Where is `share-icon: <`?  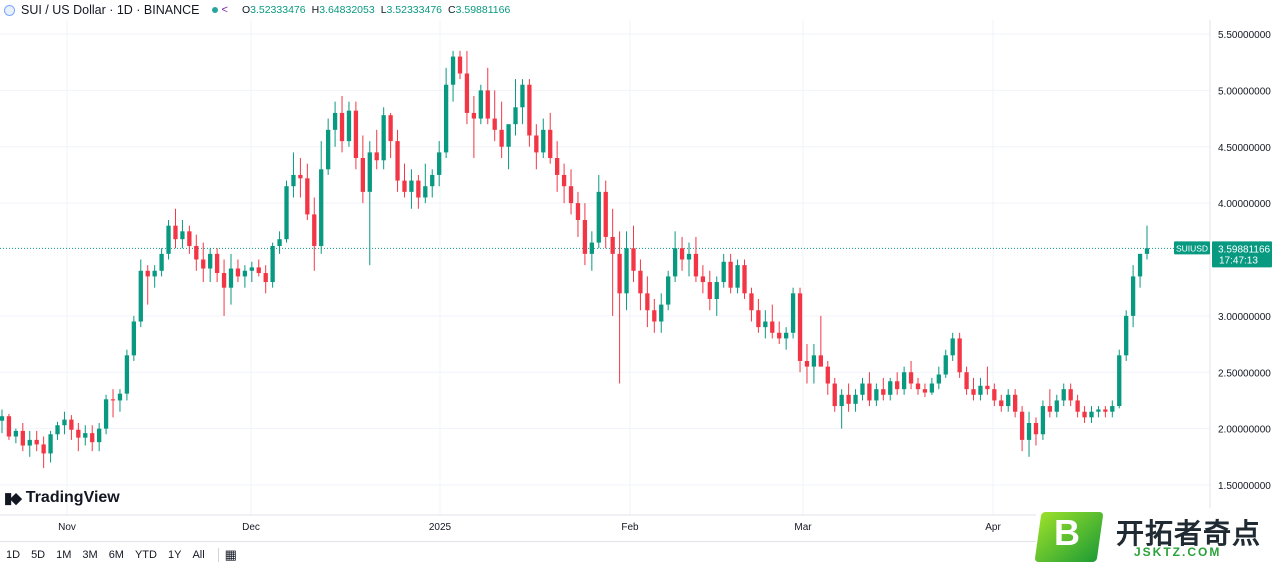 share-icon: < is located at coordinates (224, 10).